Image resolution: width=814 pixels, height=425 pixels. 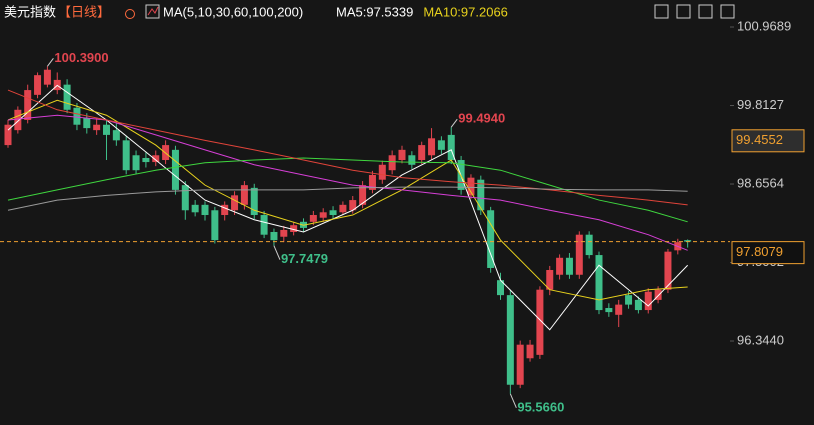 What do you see at coordinates (304, 258) in the screenshot?
I see `extreme-label: 97.7479` at bounding box center [304, 258].